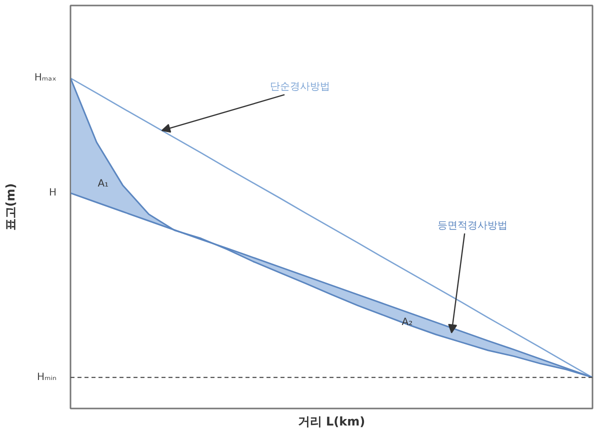  Describe the element at coordinates (332, 421) in the screenshot. I see `x-axis-title: 거리 L(km)` at that location.